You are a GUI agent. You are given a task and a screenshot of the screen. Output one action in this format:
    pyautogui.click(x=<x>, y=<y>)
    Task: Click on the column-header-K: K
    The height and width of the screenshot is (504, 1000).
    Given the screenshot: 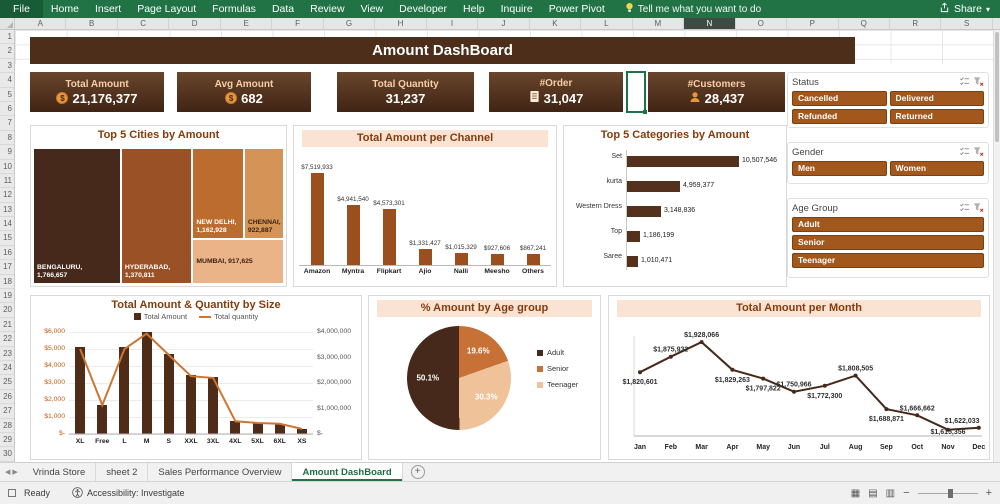 What is the action you would take?
    pyautogui.click(x=556, y=23)
    